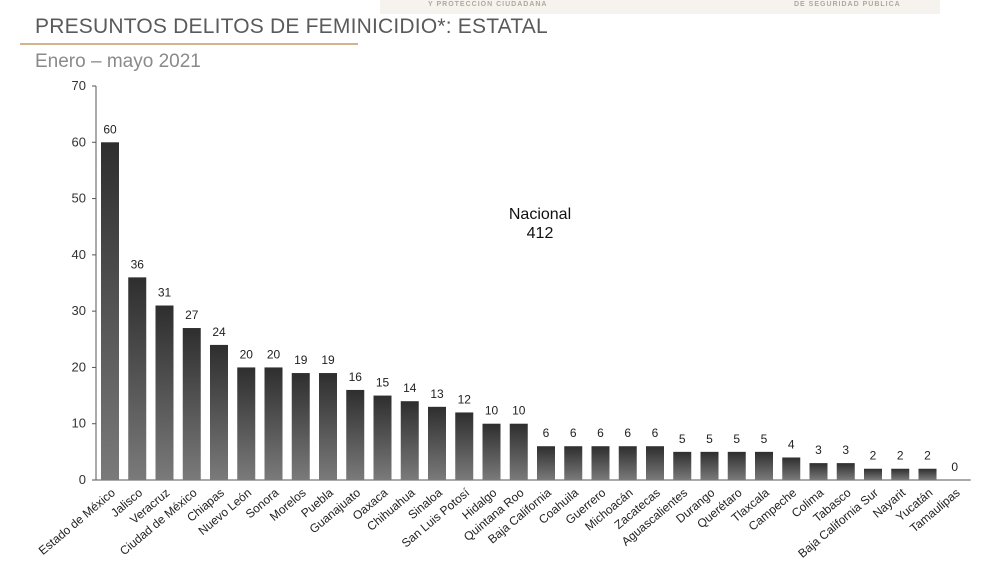 The height and width of the screenshot is (584, 997). What do you see at coordinates (954, 467) in the screenshot?
I see `bar-value-label: 0` at bounding box center [954, 467].